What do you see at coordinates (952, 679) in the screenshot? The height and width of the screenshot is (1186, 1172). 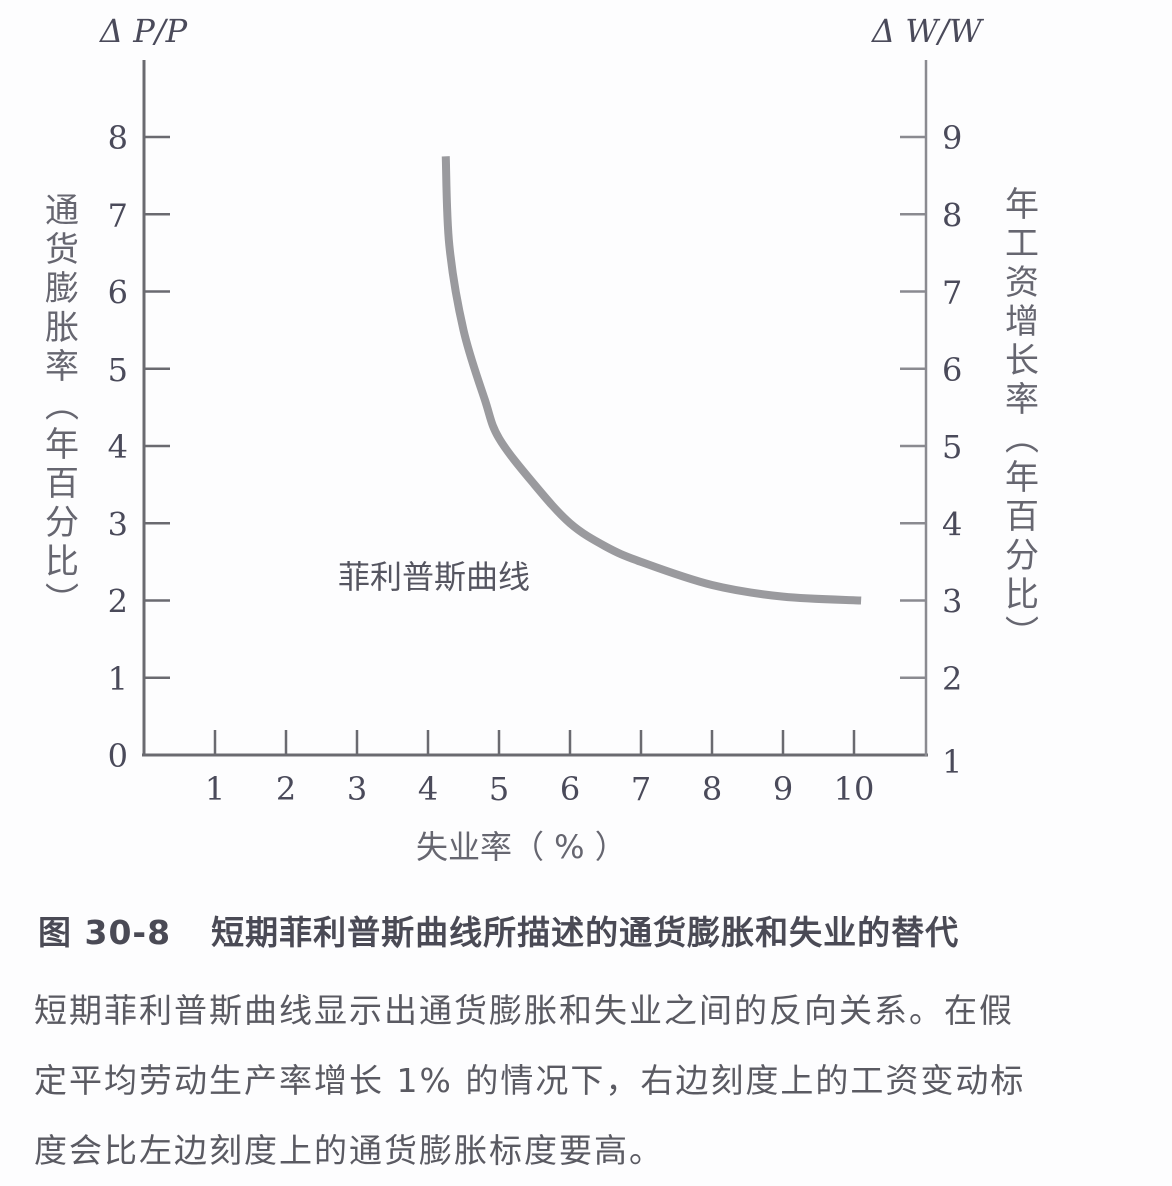 I see `right-tick-label: 2` at bounding box center [952, 679].